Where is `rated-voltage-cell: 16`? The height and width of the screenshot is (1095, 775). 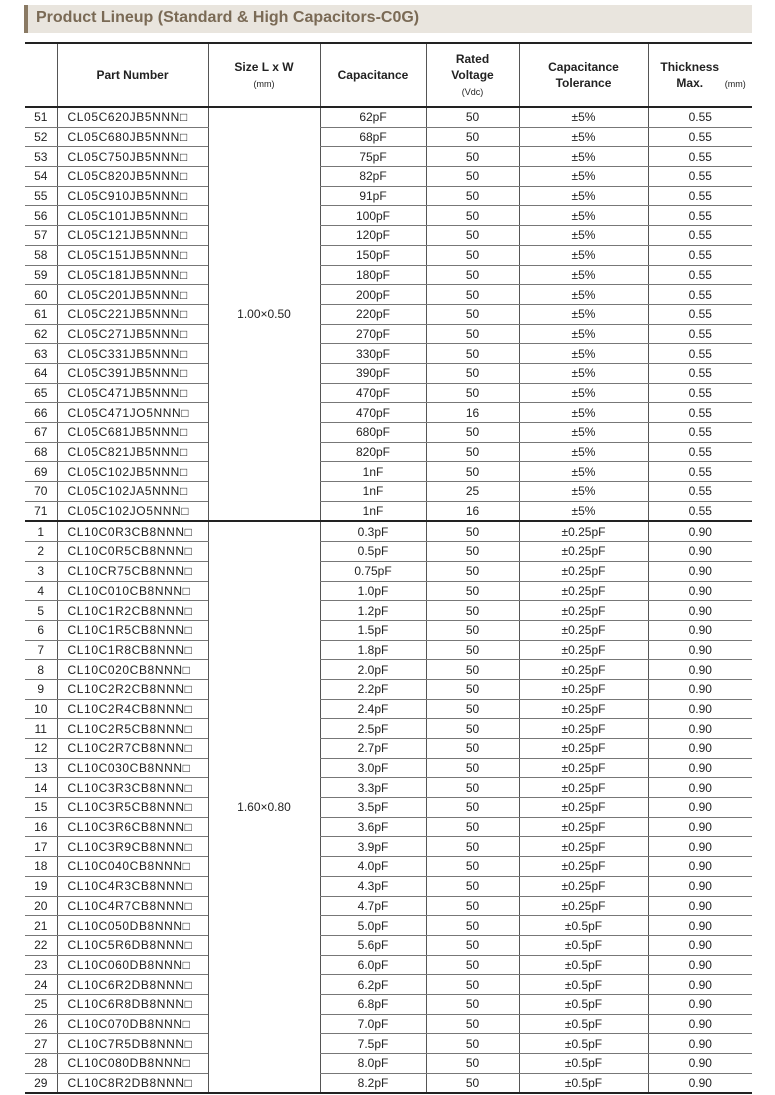
rated-voltage-cell: 16 is located at coordinates (472, 412).